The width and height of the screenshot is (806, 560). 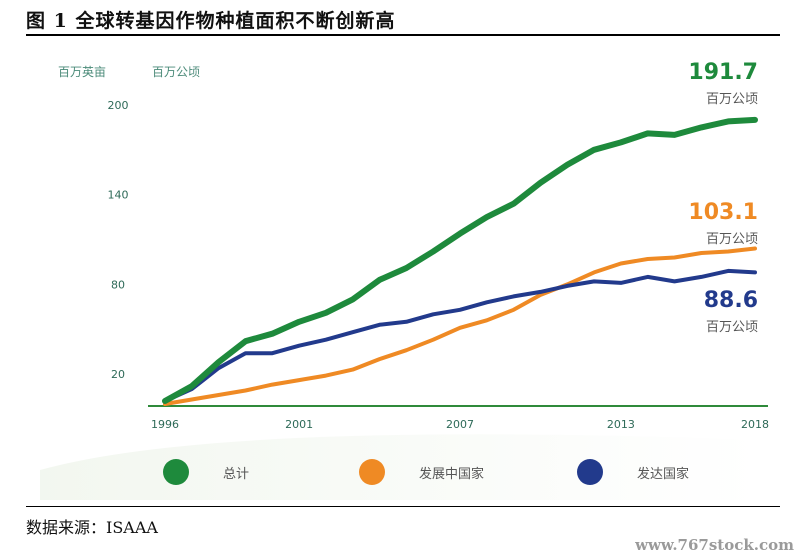 I want to click on title-rule, so click(x=403, y=35).